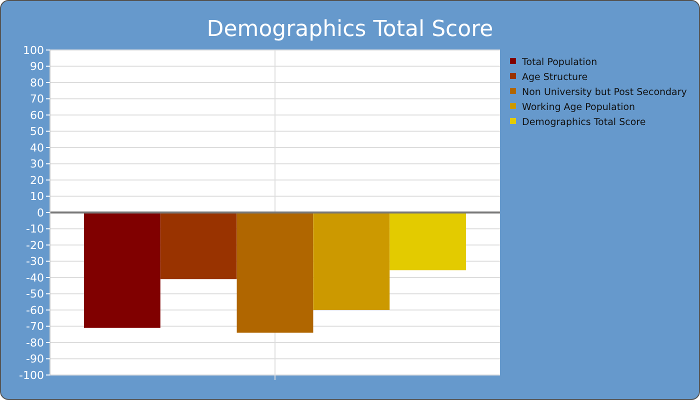 Image resolution: width=700 pixels, height=400 pixels. I want to click on y-tick-label: 40, so click(37, 147).